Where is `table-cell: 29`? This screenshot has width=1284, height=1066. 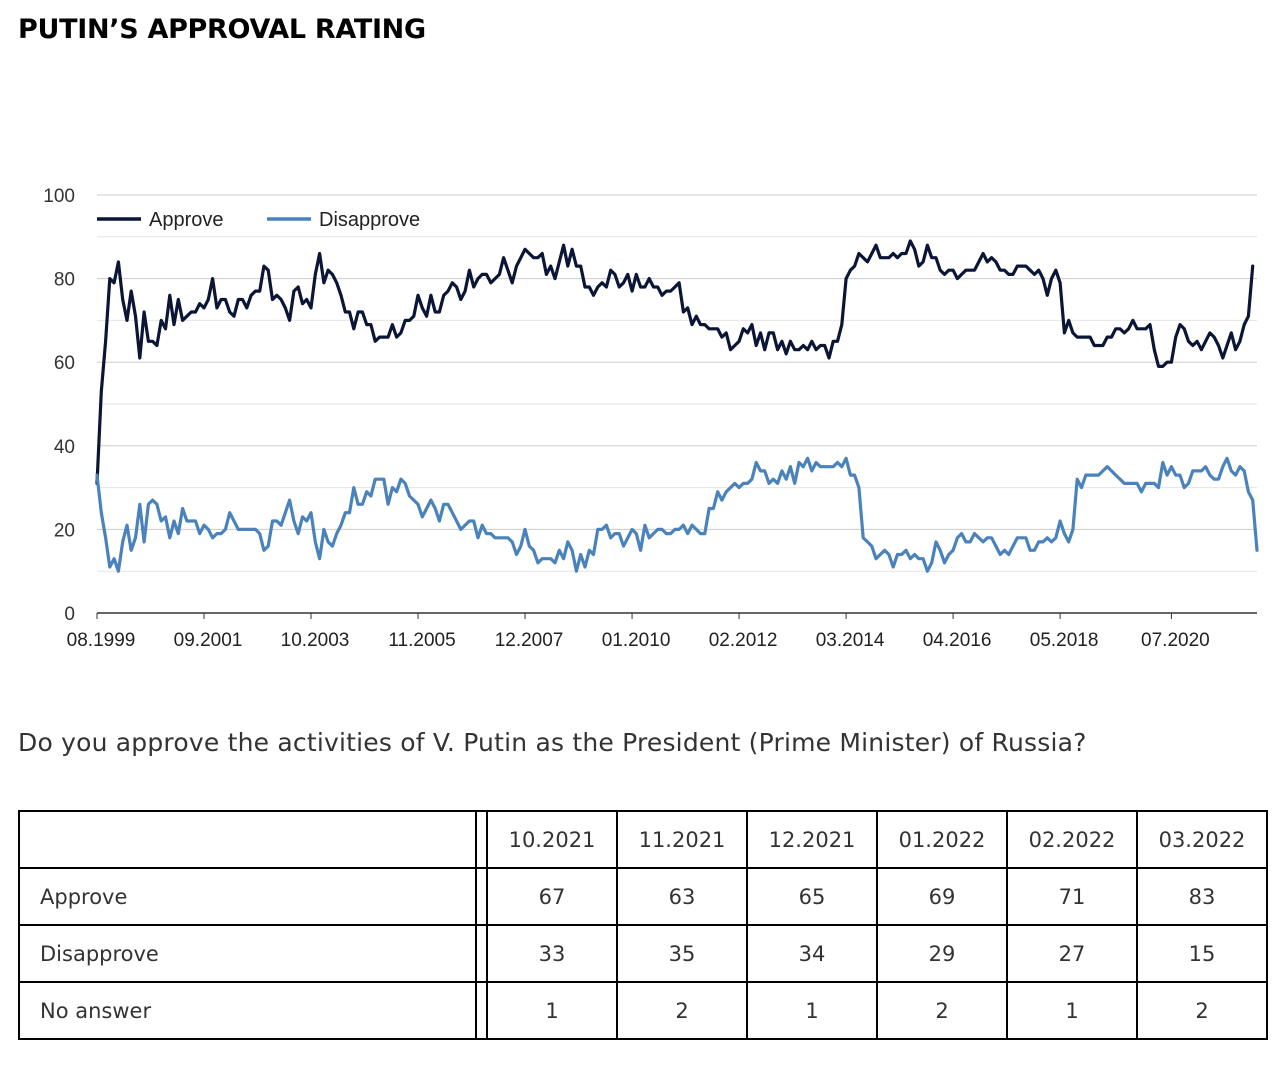 table-cell: 29 is located at coordinates (942, 953).